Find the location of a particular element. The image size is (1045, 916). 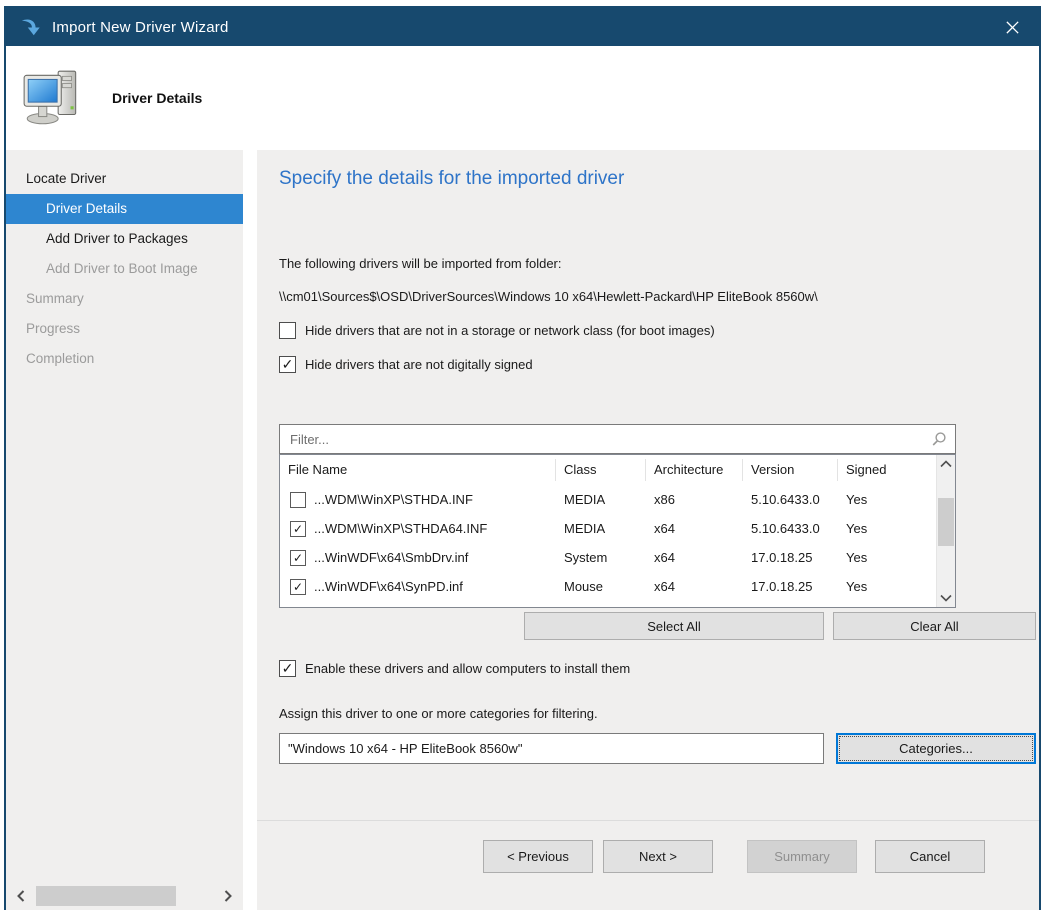

row-file-name: ...WDM\WinXP\STHDA64.INF is located at coordinates (401, 528).